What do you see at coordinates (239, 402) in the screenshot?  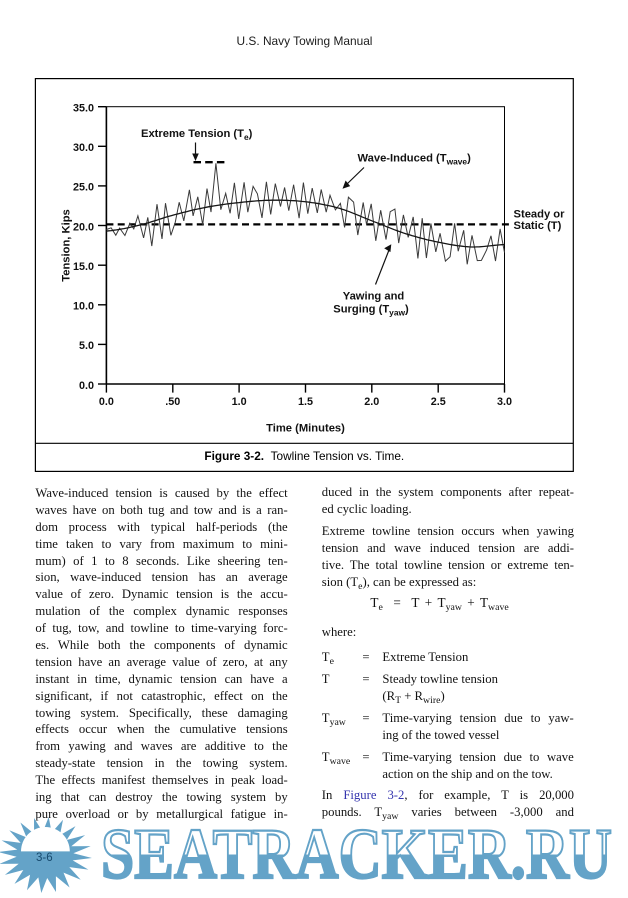 I see `svg-text: 1.0` at bounding box center [239, 402].